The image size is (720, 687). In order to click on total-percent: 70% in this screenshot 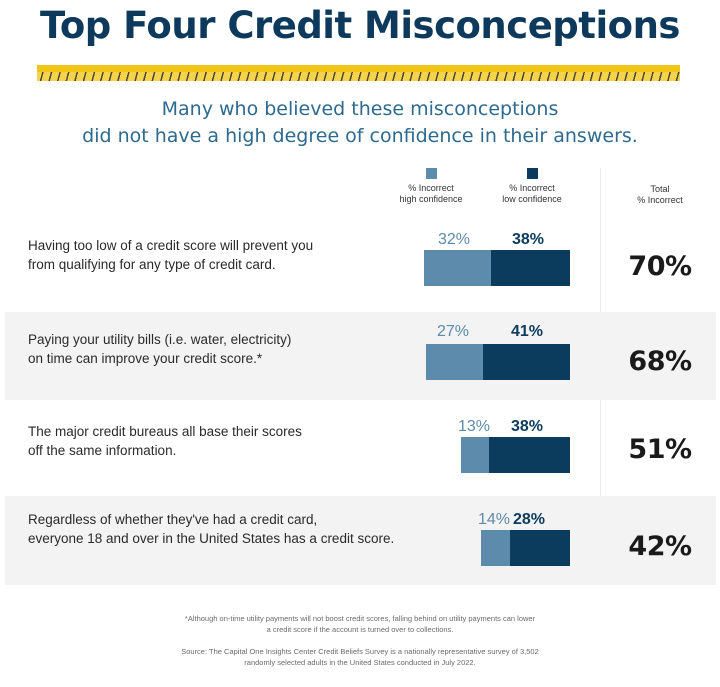, I will do `click(660, 266)`.